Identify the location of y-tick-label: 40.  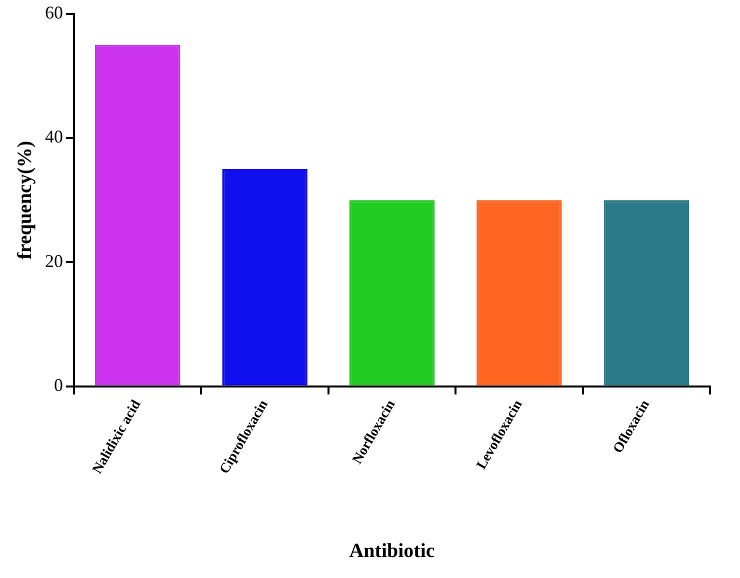
(54, 136).